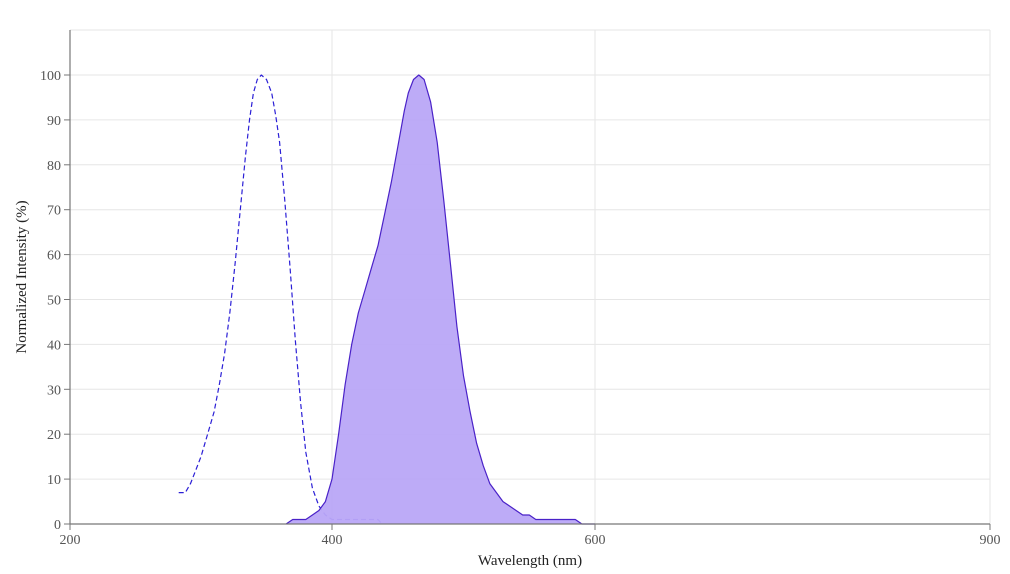  I want to click on y-tick-label: 30, so click(54, 390).